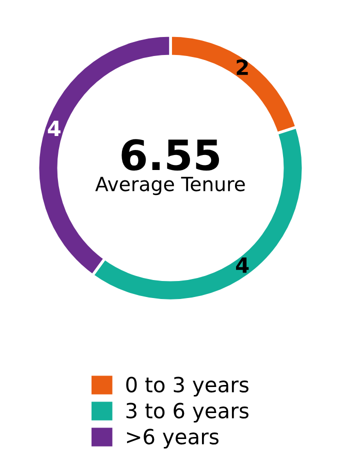 This screenshot has height=472, width=341. What do you see at coordinates (242, 67) in the screenshot?
I see `data-label: 2` at bounding box center [242, 67].